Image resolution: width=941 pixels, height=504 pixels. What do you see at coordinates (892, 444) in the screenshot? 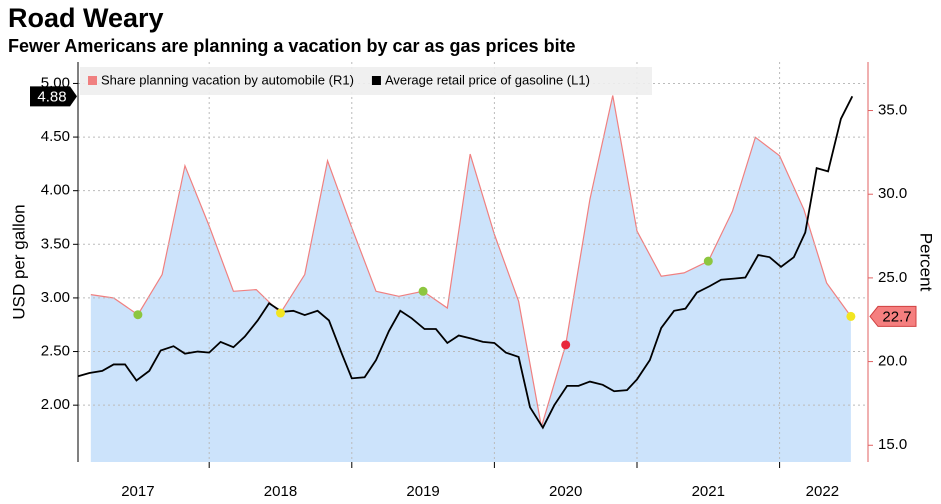
I see `y2-tick-label: 15.0` at bounding box center [892, 444].